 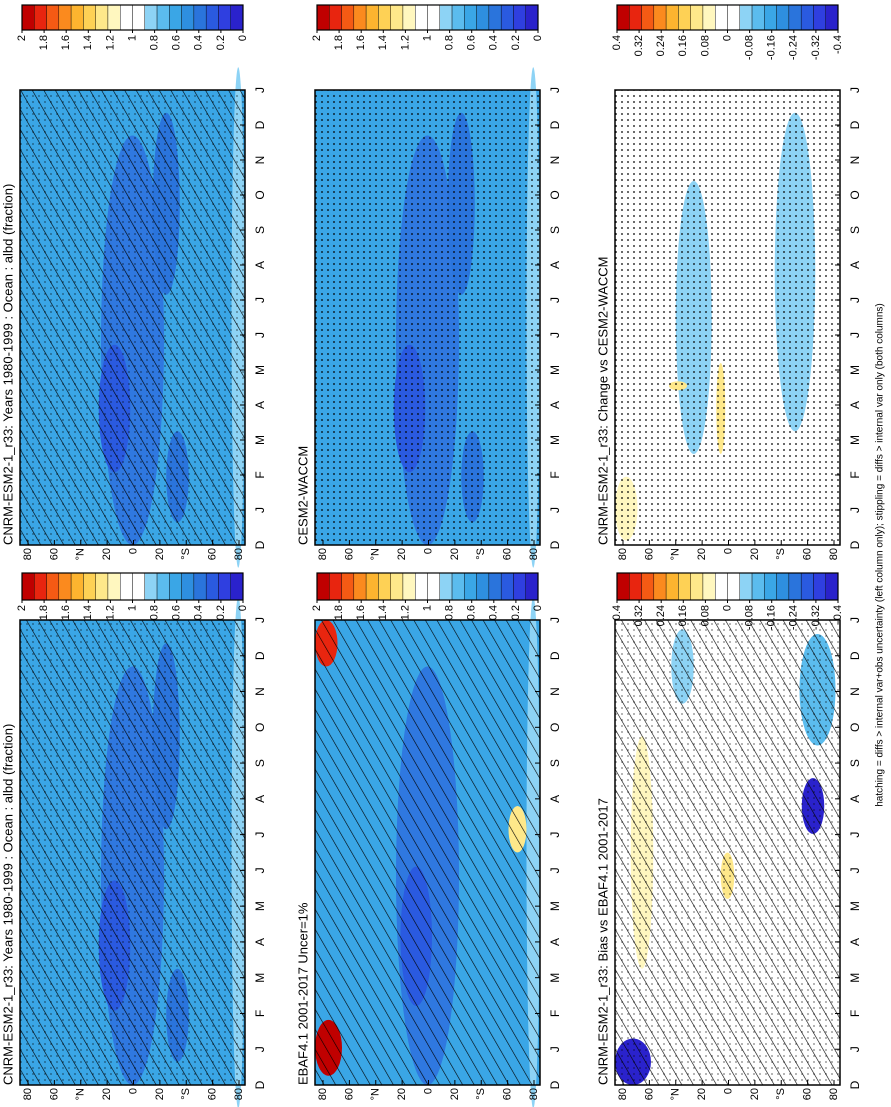 I want to click on hatching, so click(x=427, y=852).